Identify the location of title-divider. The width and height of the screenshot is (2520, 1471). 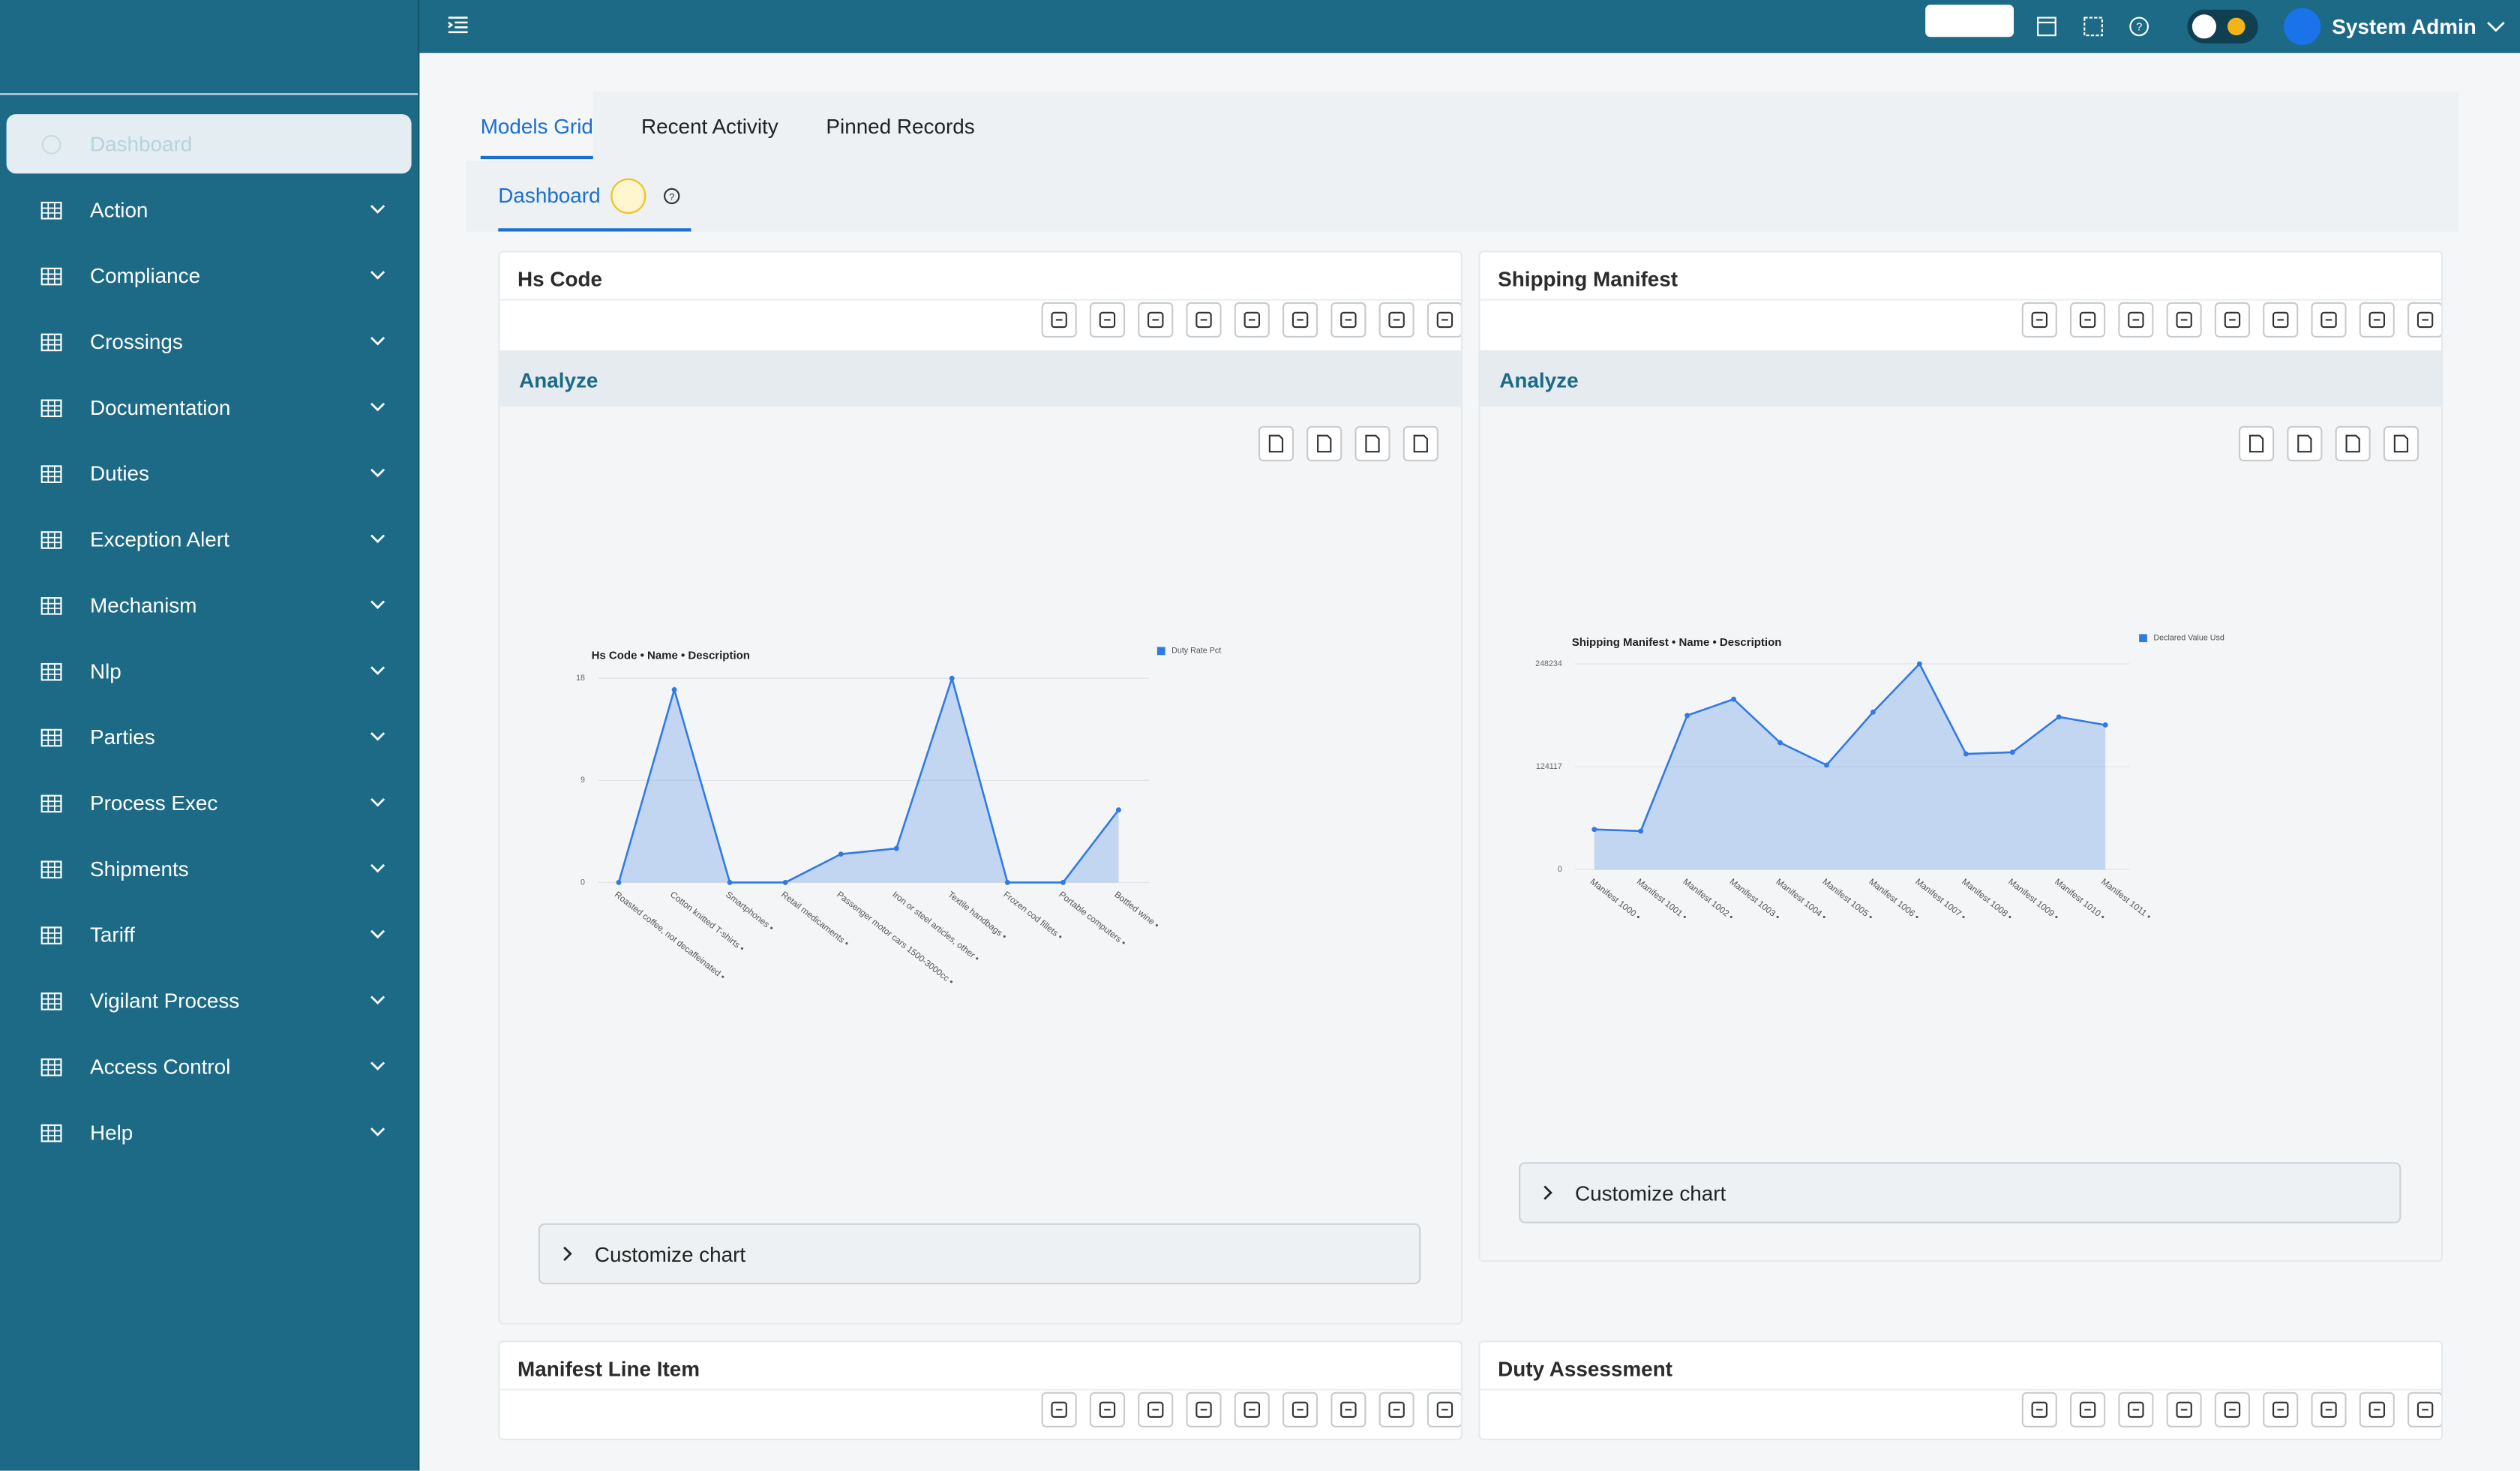
(980, 1389).